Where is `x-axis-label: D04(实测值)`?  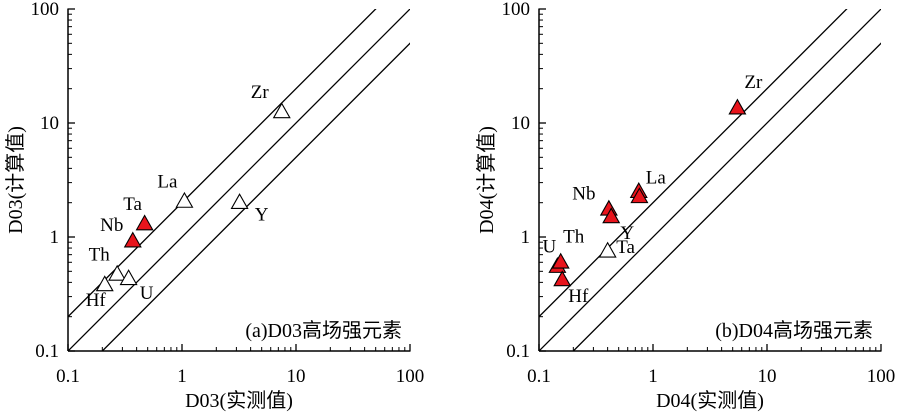
x-axis-label: D04(实测值) is located at coordinates (710, 400).